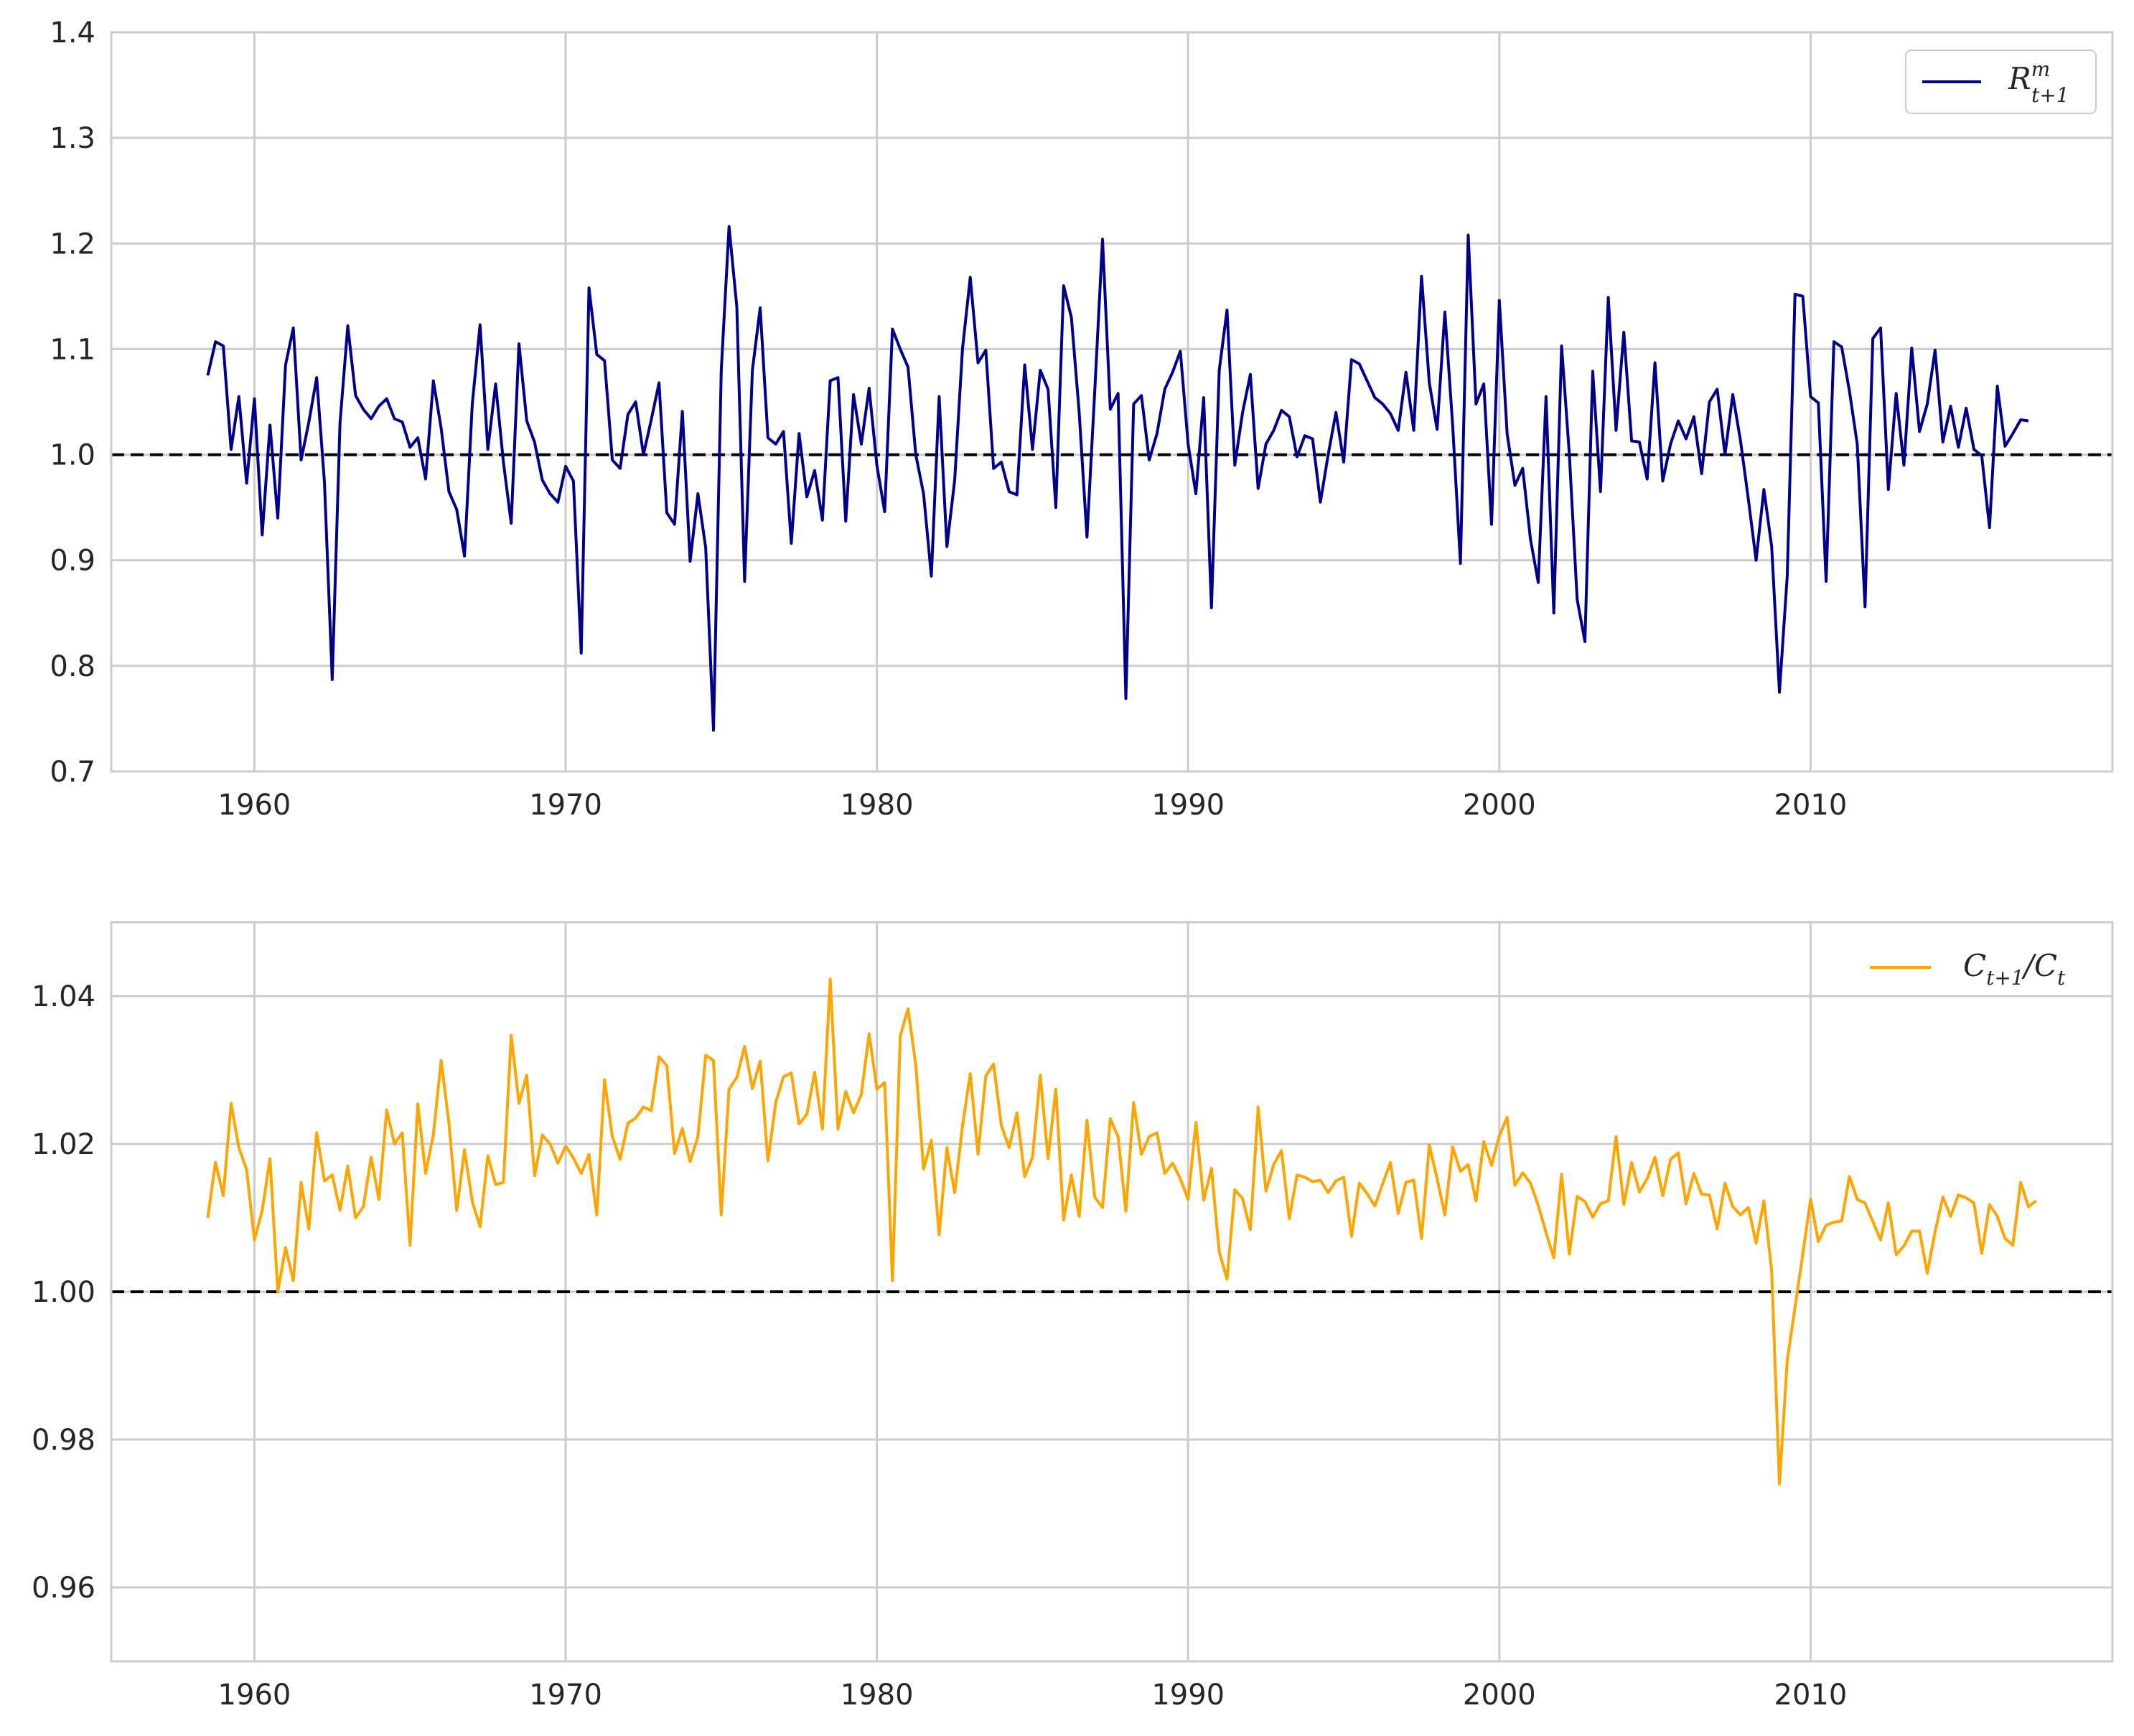  Describe the element at coordinates (2029, 965) in the screenshot. I see `legend-label-slash: /` at that location.